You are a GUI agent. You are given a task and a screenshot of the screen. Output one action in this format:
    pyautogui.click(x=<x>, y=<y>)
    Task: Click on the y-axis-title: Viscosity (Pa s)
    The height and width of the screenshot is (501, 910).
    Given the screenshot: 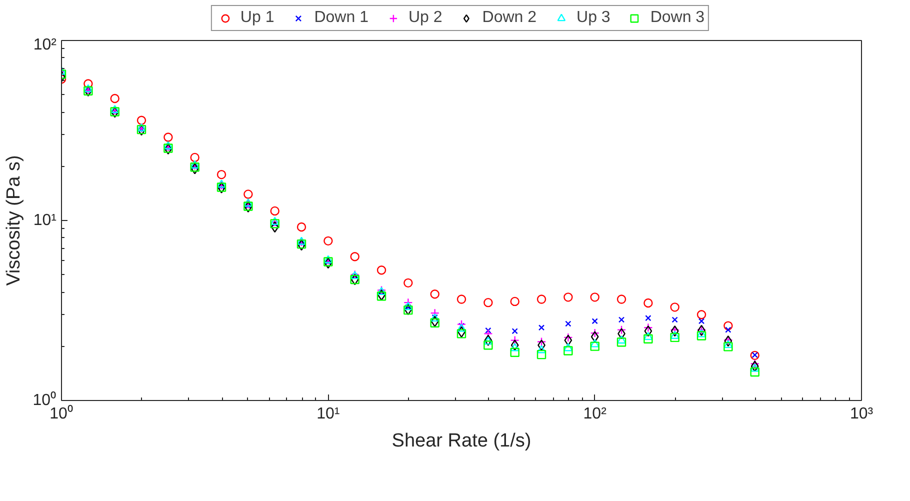 What is the action you would take?
    pyautogui.click(x=14, y=220)
    